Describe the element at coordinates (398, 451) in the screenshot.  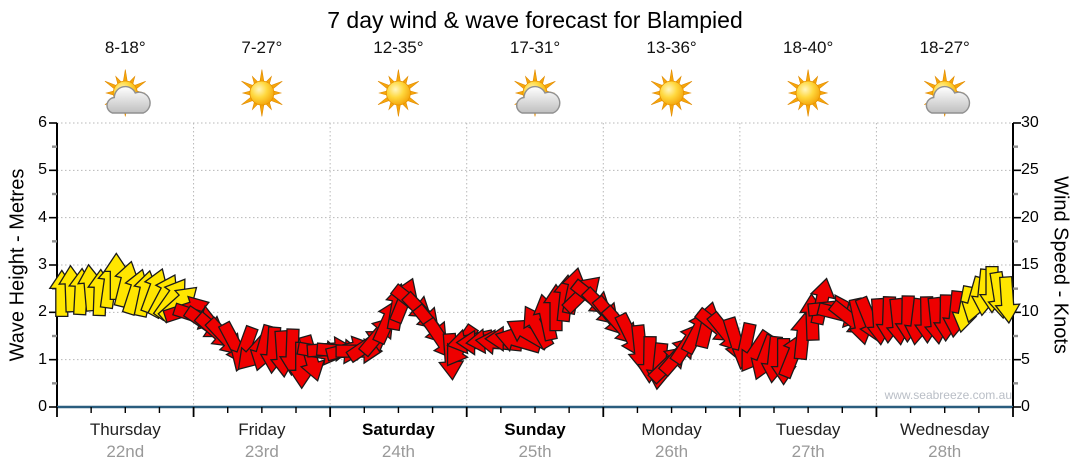
I see `date-label: 24th` at that location.